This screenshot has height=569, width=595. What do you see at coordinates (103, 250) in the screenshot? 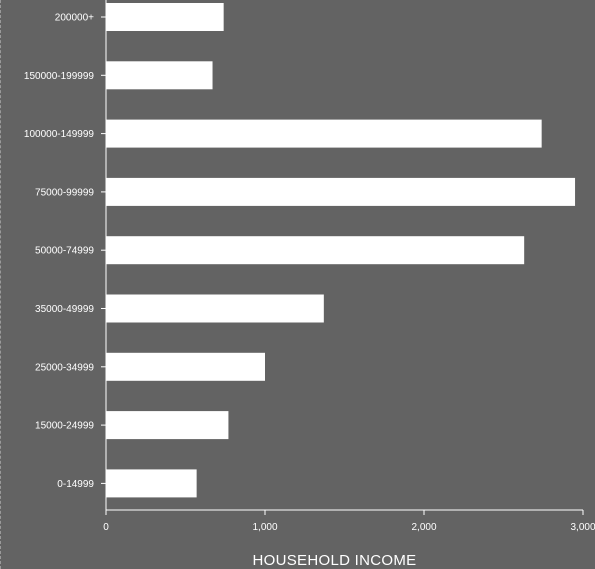
I see `y-ticks-group` at bounding box center [103, 250].